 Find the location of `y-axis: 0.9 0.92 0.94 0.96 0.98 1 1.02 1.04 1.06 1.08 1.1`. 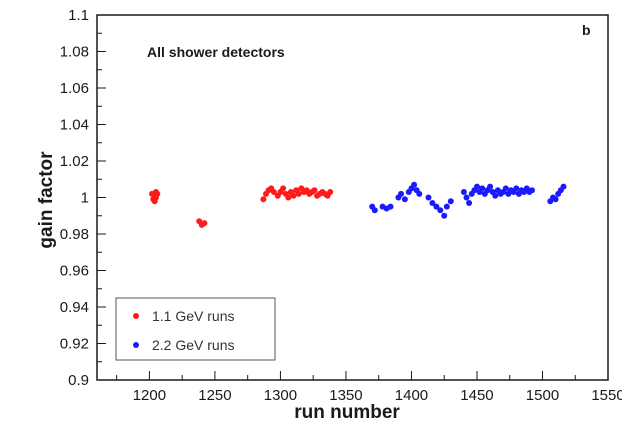

y-axis: 0.9 0.92 0.94 0.96 0.98 1 1.02 1.04 1.06 1.08 1.1 is located at coordinates (83, 198).